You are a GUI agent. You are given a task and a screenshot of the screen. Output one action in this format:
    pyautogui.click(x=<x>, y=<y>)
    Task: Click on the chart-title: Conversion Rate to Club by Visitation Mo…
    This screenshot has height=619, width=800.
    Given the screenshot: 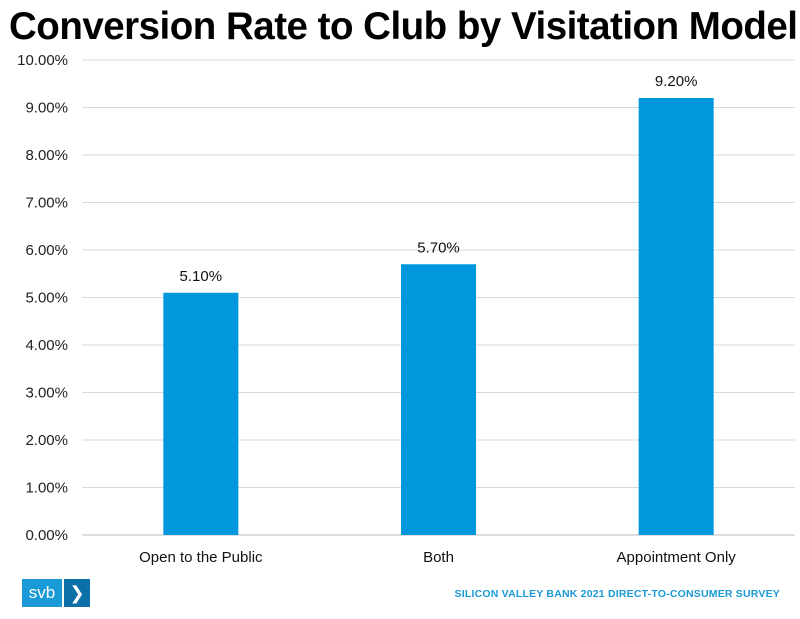 What is the action you would take?
    pyautogui.click(x=403, y=26)
    